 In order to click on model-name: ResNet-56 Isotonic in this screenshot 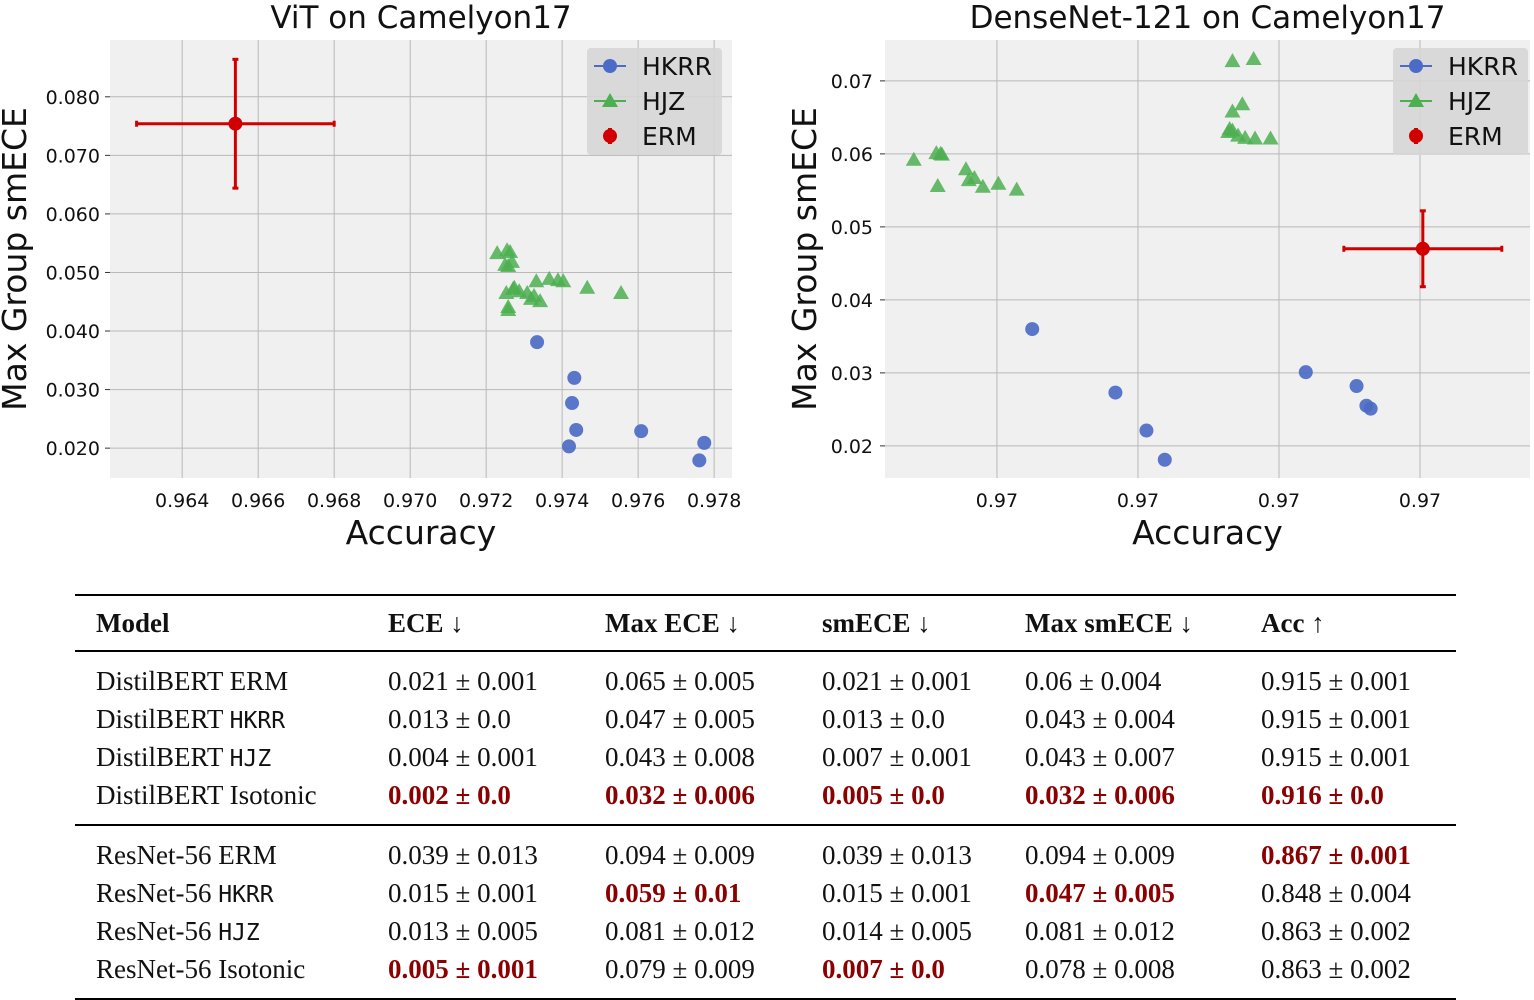, I will do `click(231, 974)`.